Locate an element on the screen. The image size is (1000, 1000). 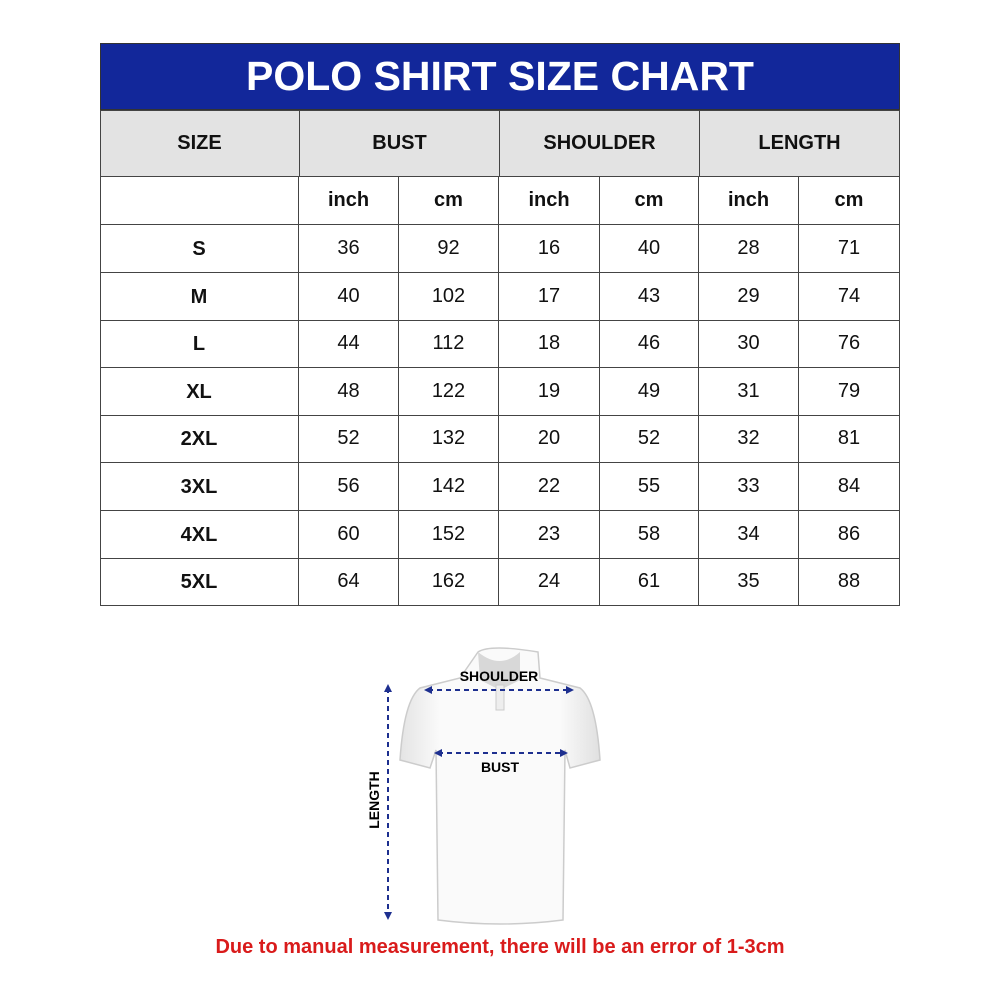
value-cell: 152 is located at coordinates (449, 534).